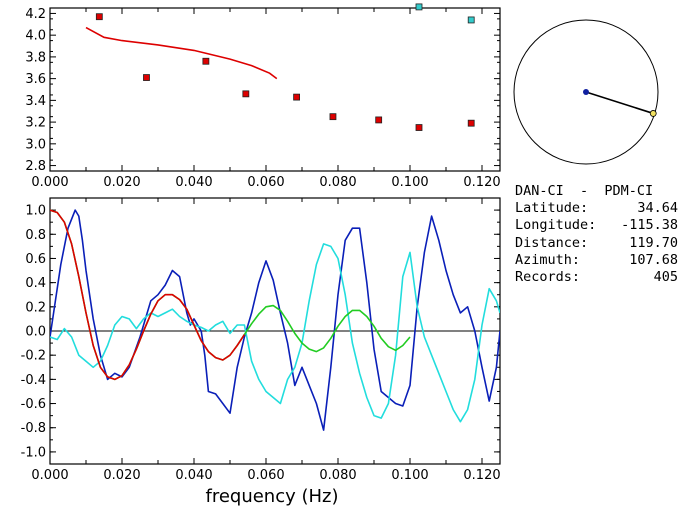 This screenshot has height=519, width=687. What do you see at coordinates (481, 475) in the screenshot?
I see `bottom-plot-x-tick-label: 0.120` at bounding box center [481, 475].